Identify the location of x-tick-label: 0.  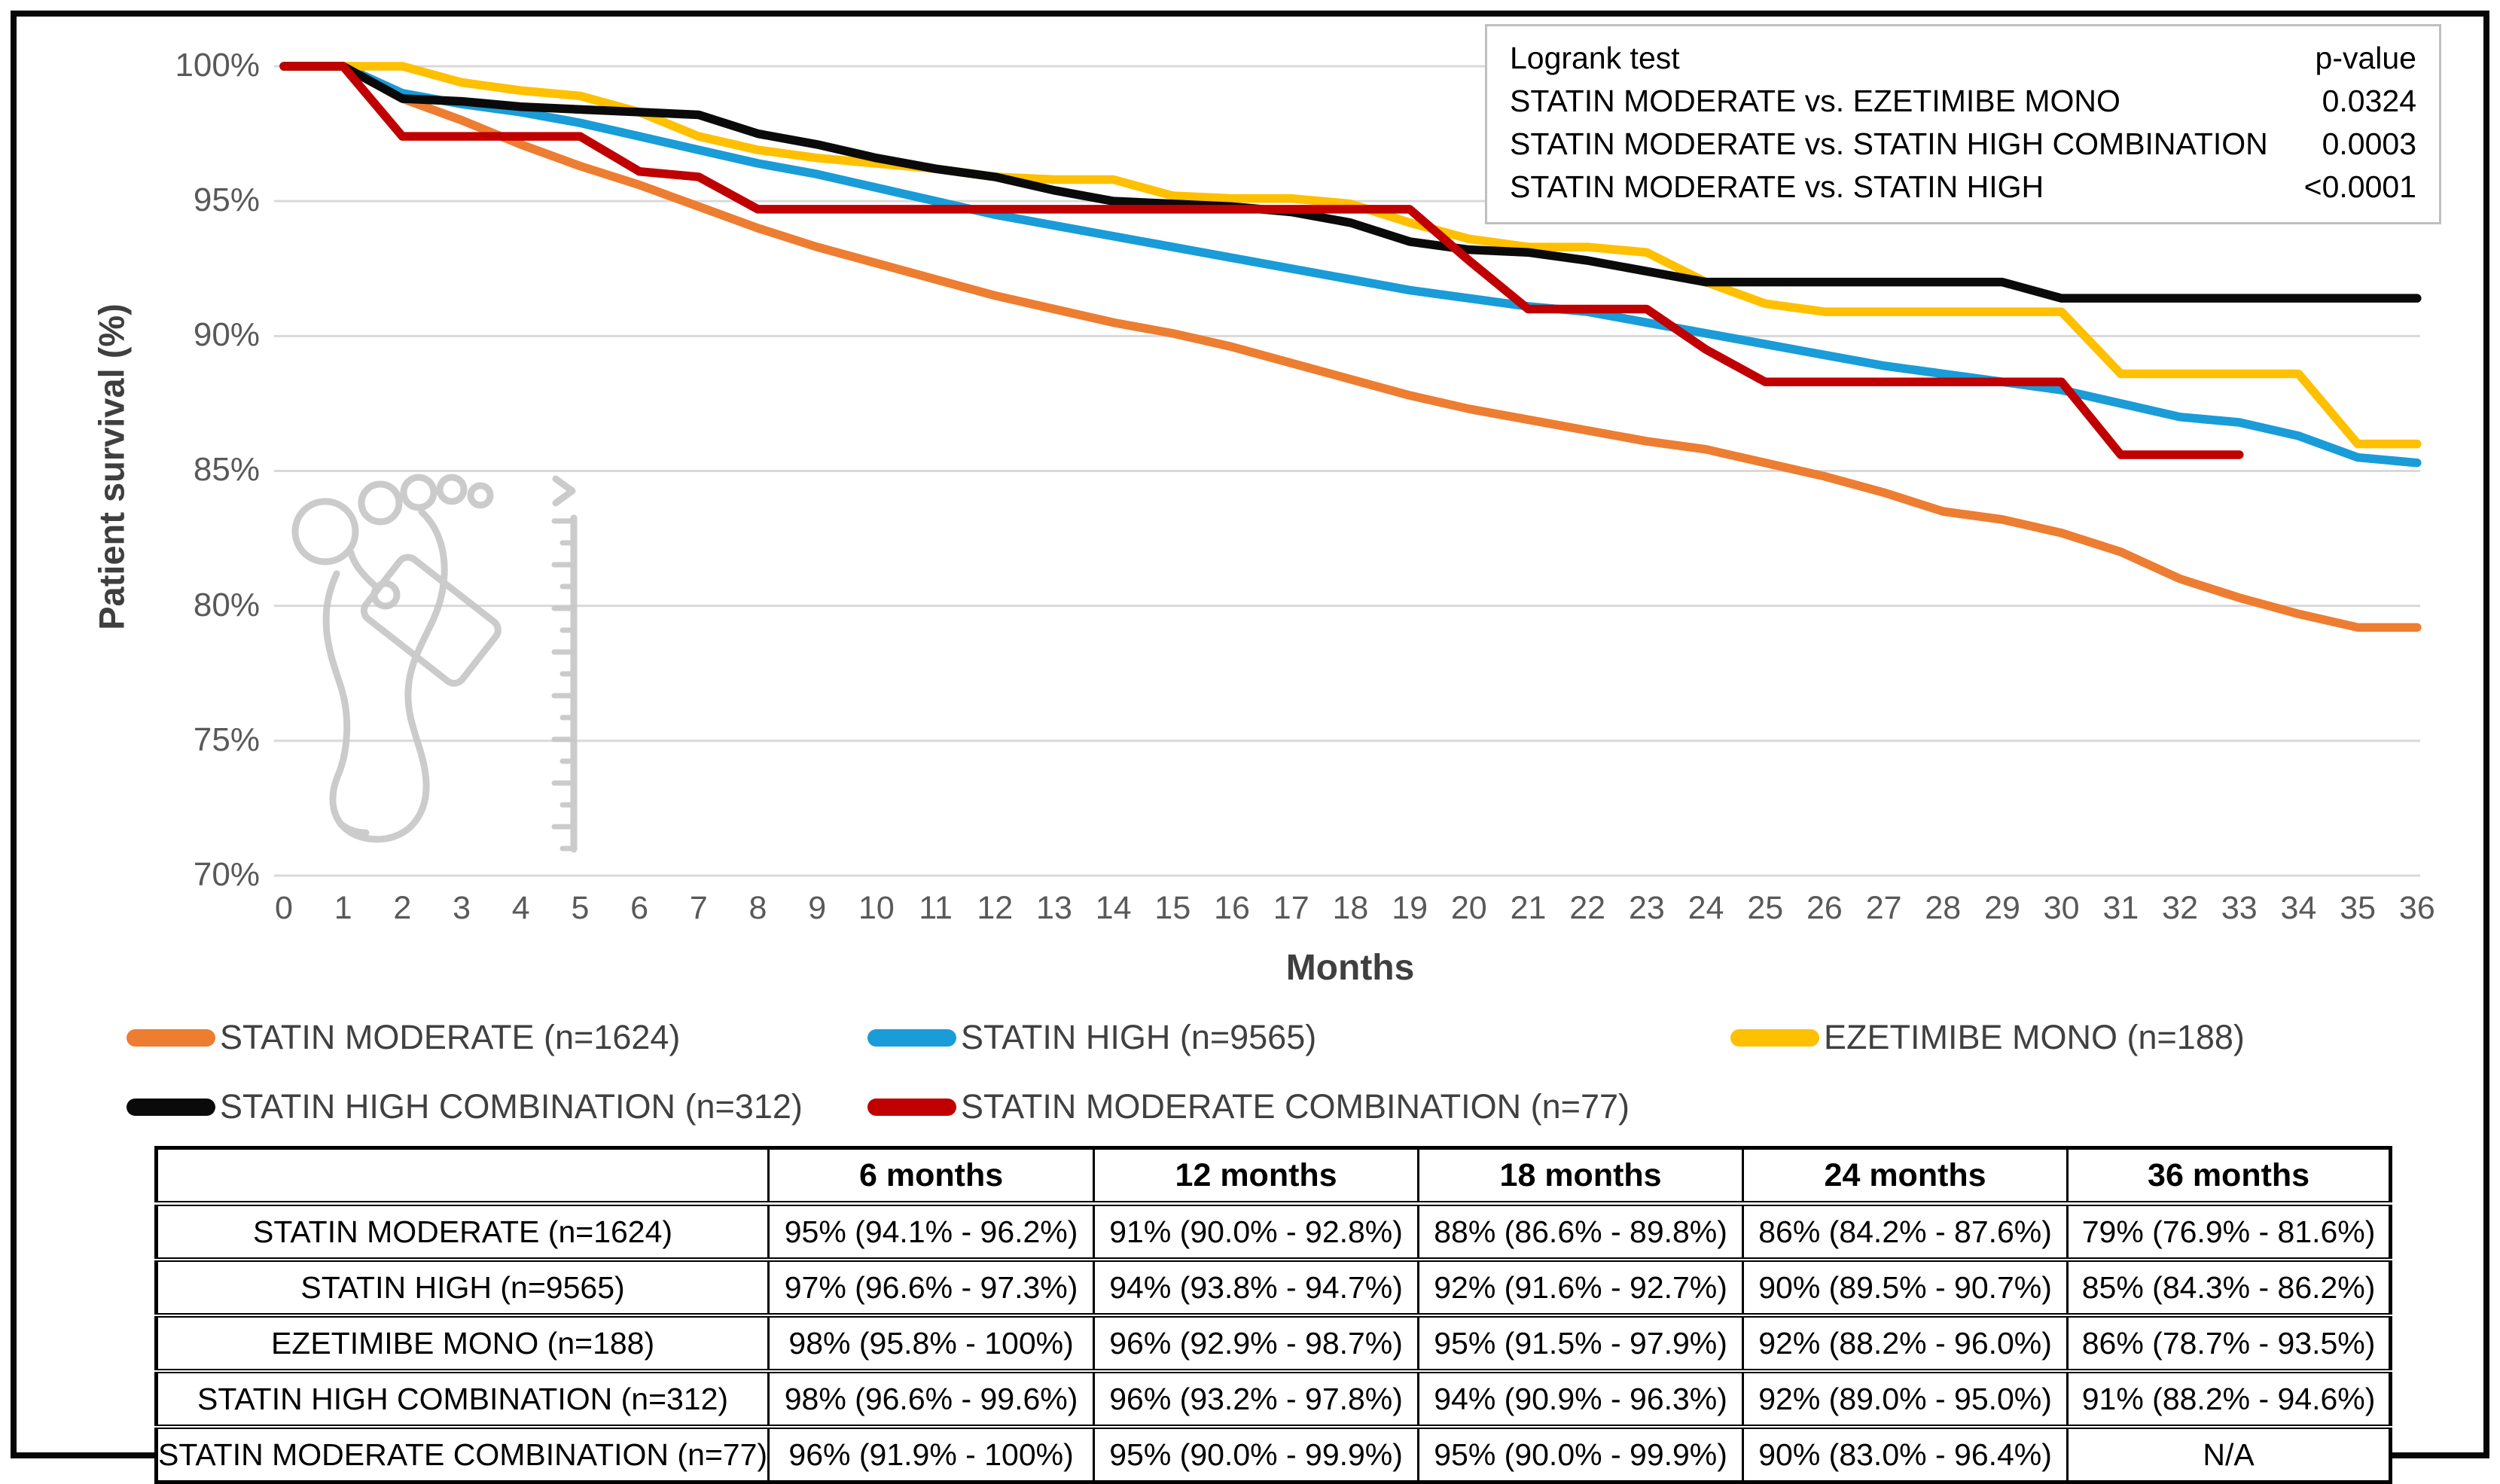
(284, 908).